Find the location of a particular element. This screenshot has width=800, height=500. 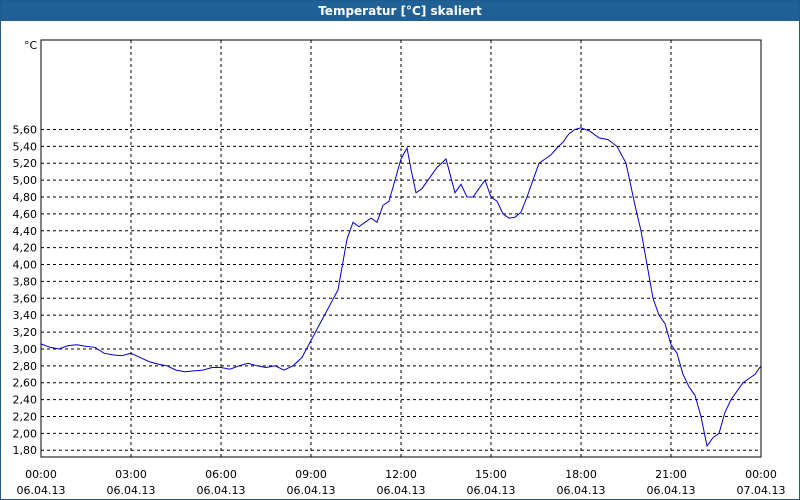

y-tick-label: 3,80 is located at coordinates (25, 281).